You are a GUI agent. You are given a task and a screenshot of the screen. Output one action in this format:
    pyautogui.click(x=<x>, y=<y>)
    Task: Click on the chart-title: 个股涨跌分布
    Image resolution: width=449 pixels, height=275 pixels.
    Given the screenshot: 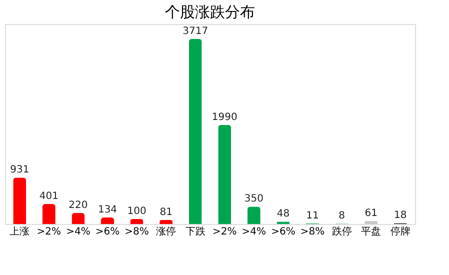 What is the action you would take?
    pyautogui.click(x=210, y=12)
    